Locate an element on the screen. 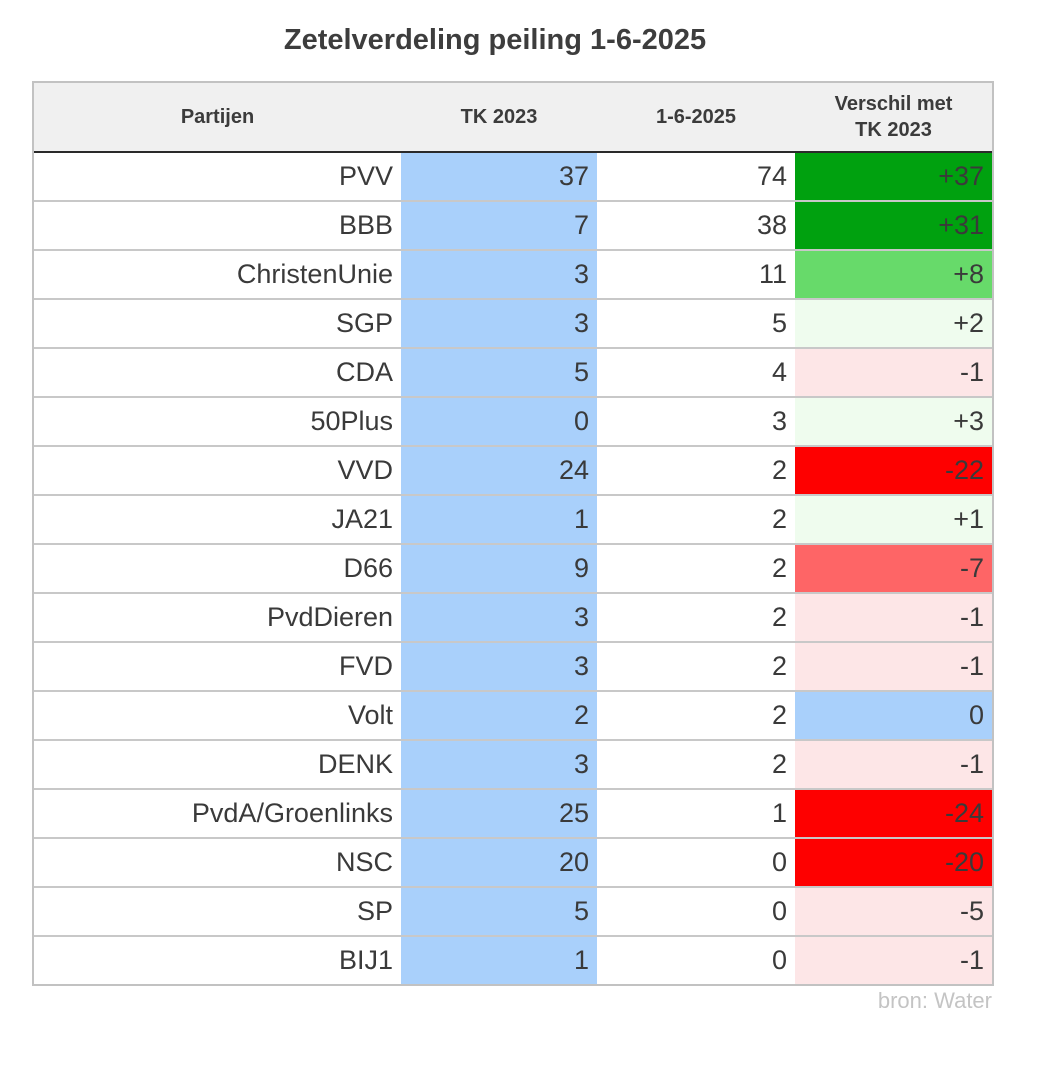  party-cell: FVD is located at coordinates (366, 666).